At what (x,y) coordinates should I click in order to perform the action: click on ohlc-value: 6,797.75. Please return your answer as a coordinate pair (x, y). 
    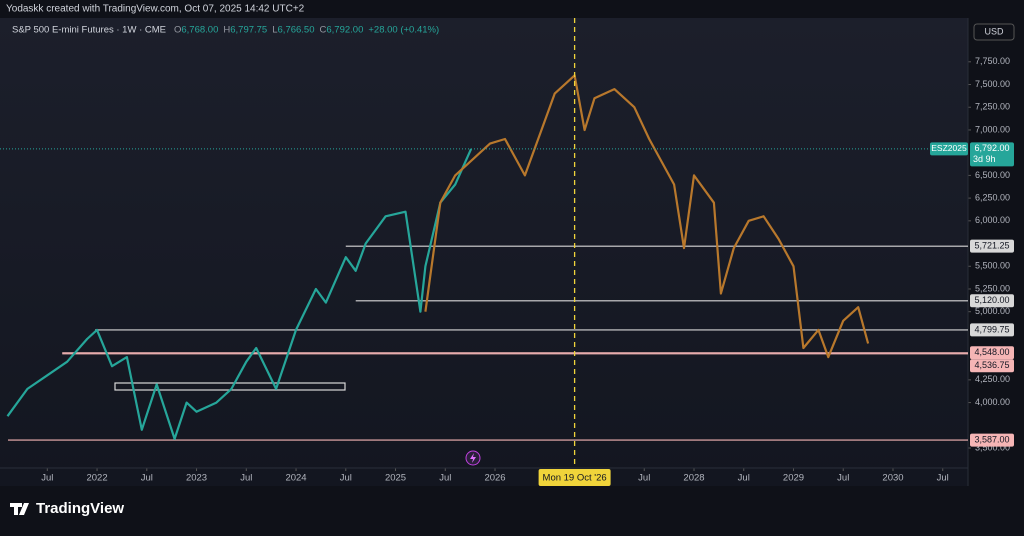
    Looking at the image, I should click on (248, 30).